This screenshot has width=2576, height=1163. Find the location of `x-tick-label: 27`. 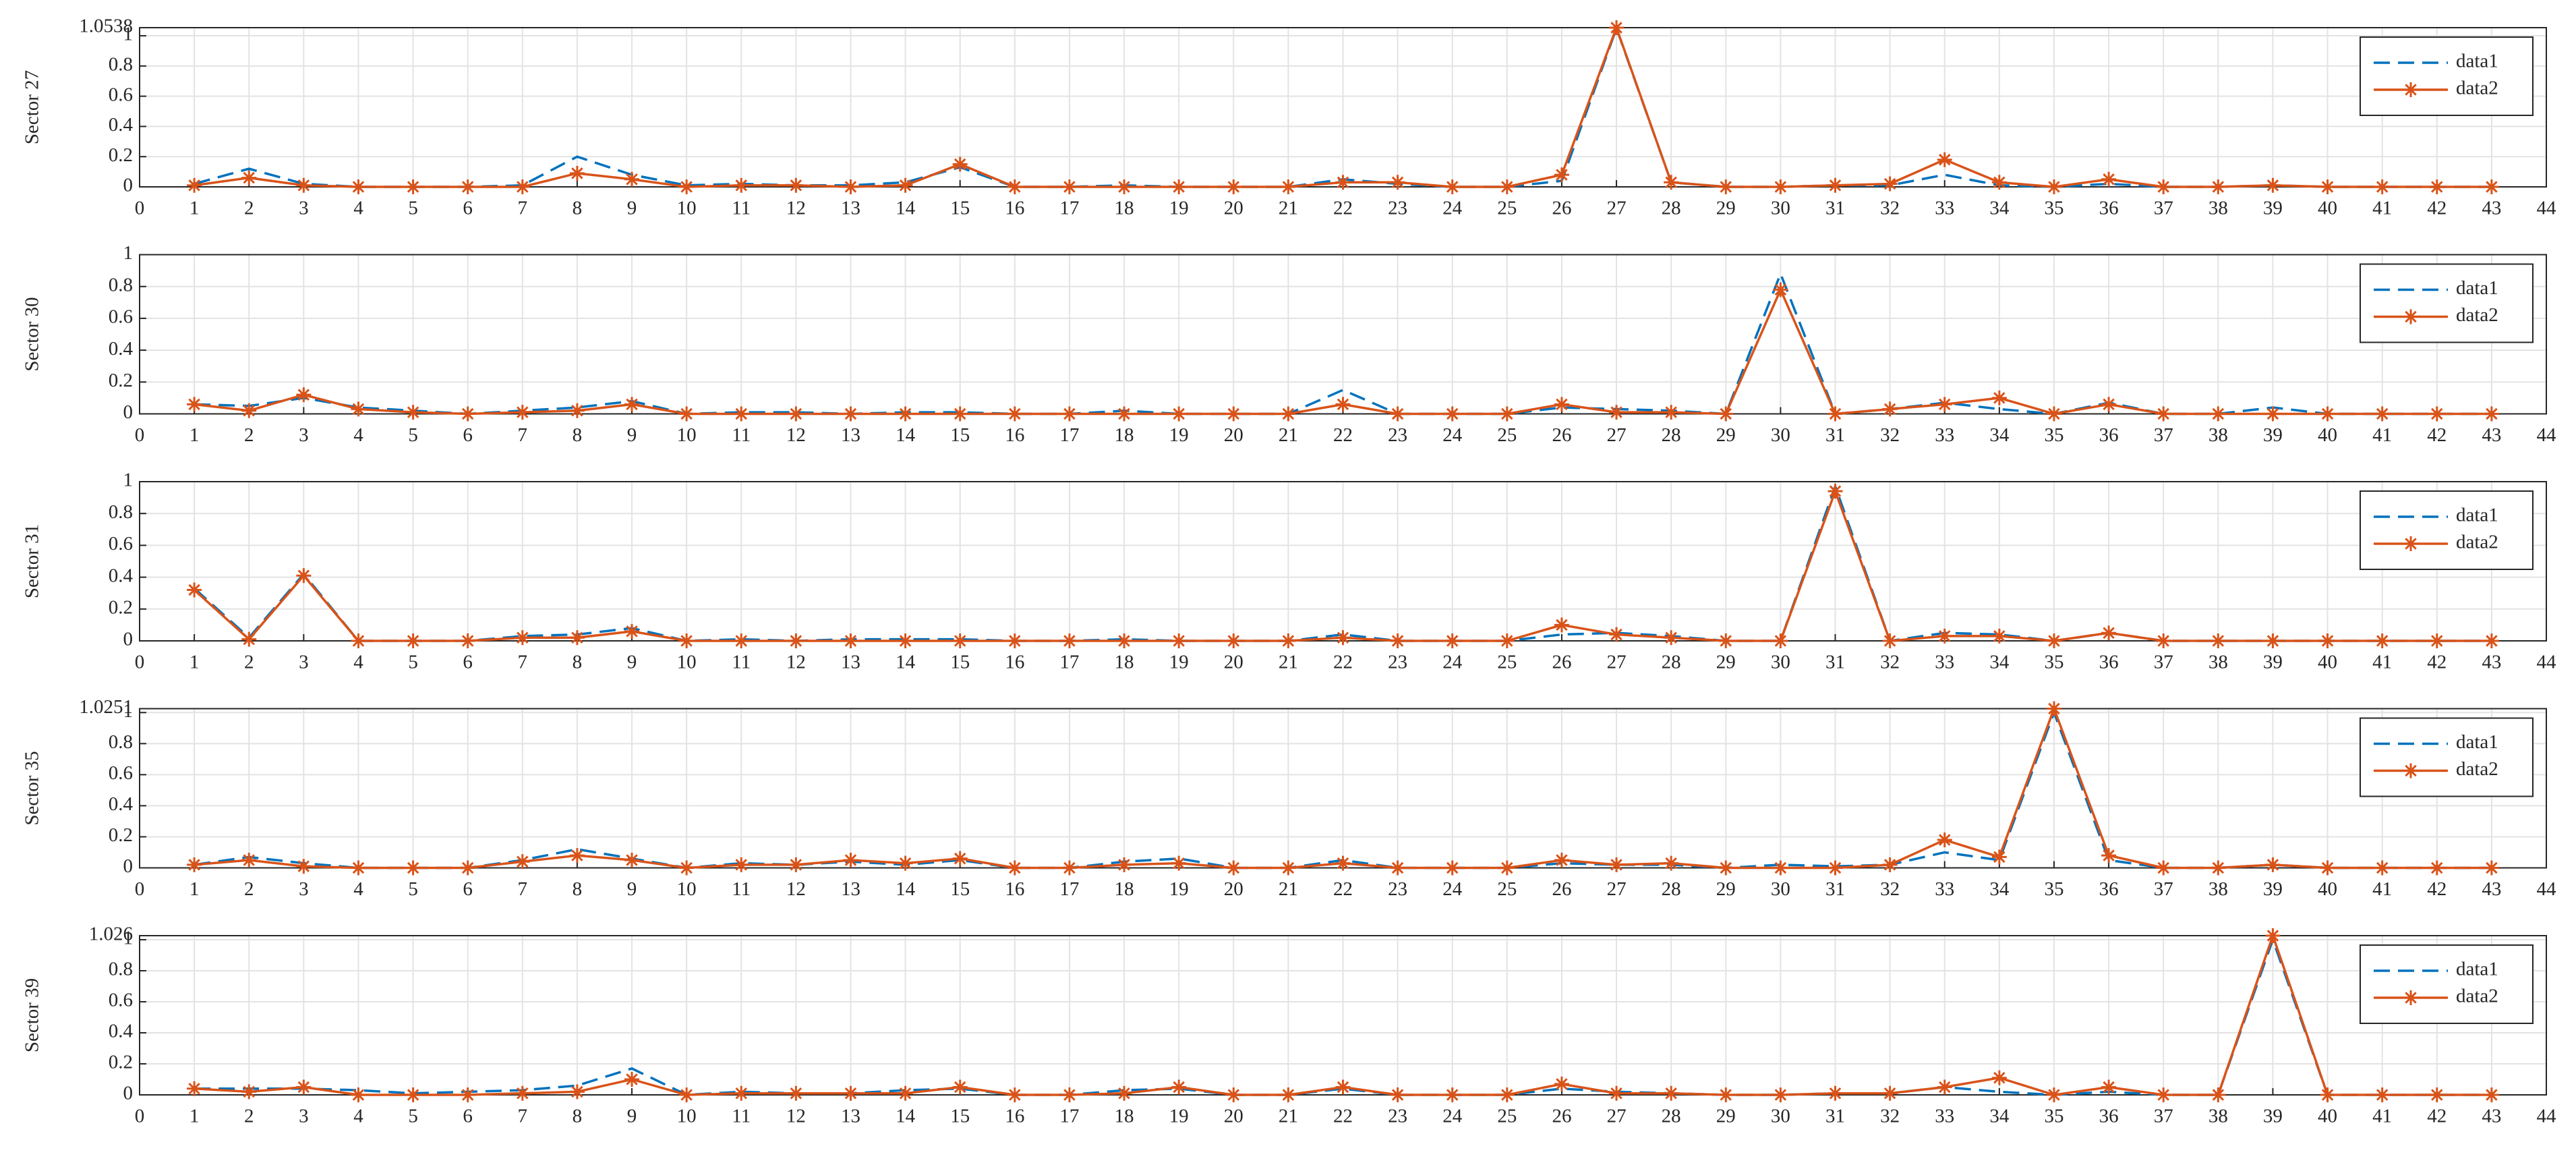

x-tick-label: 27 is located at coordinates (1617, 662).